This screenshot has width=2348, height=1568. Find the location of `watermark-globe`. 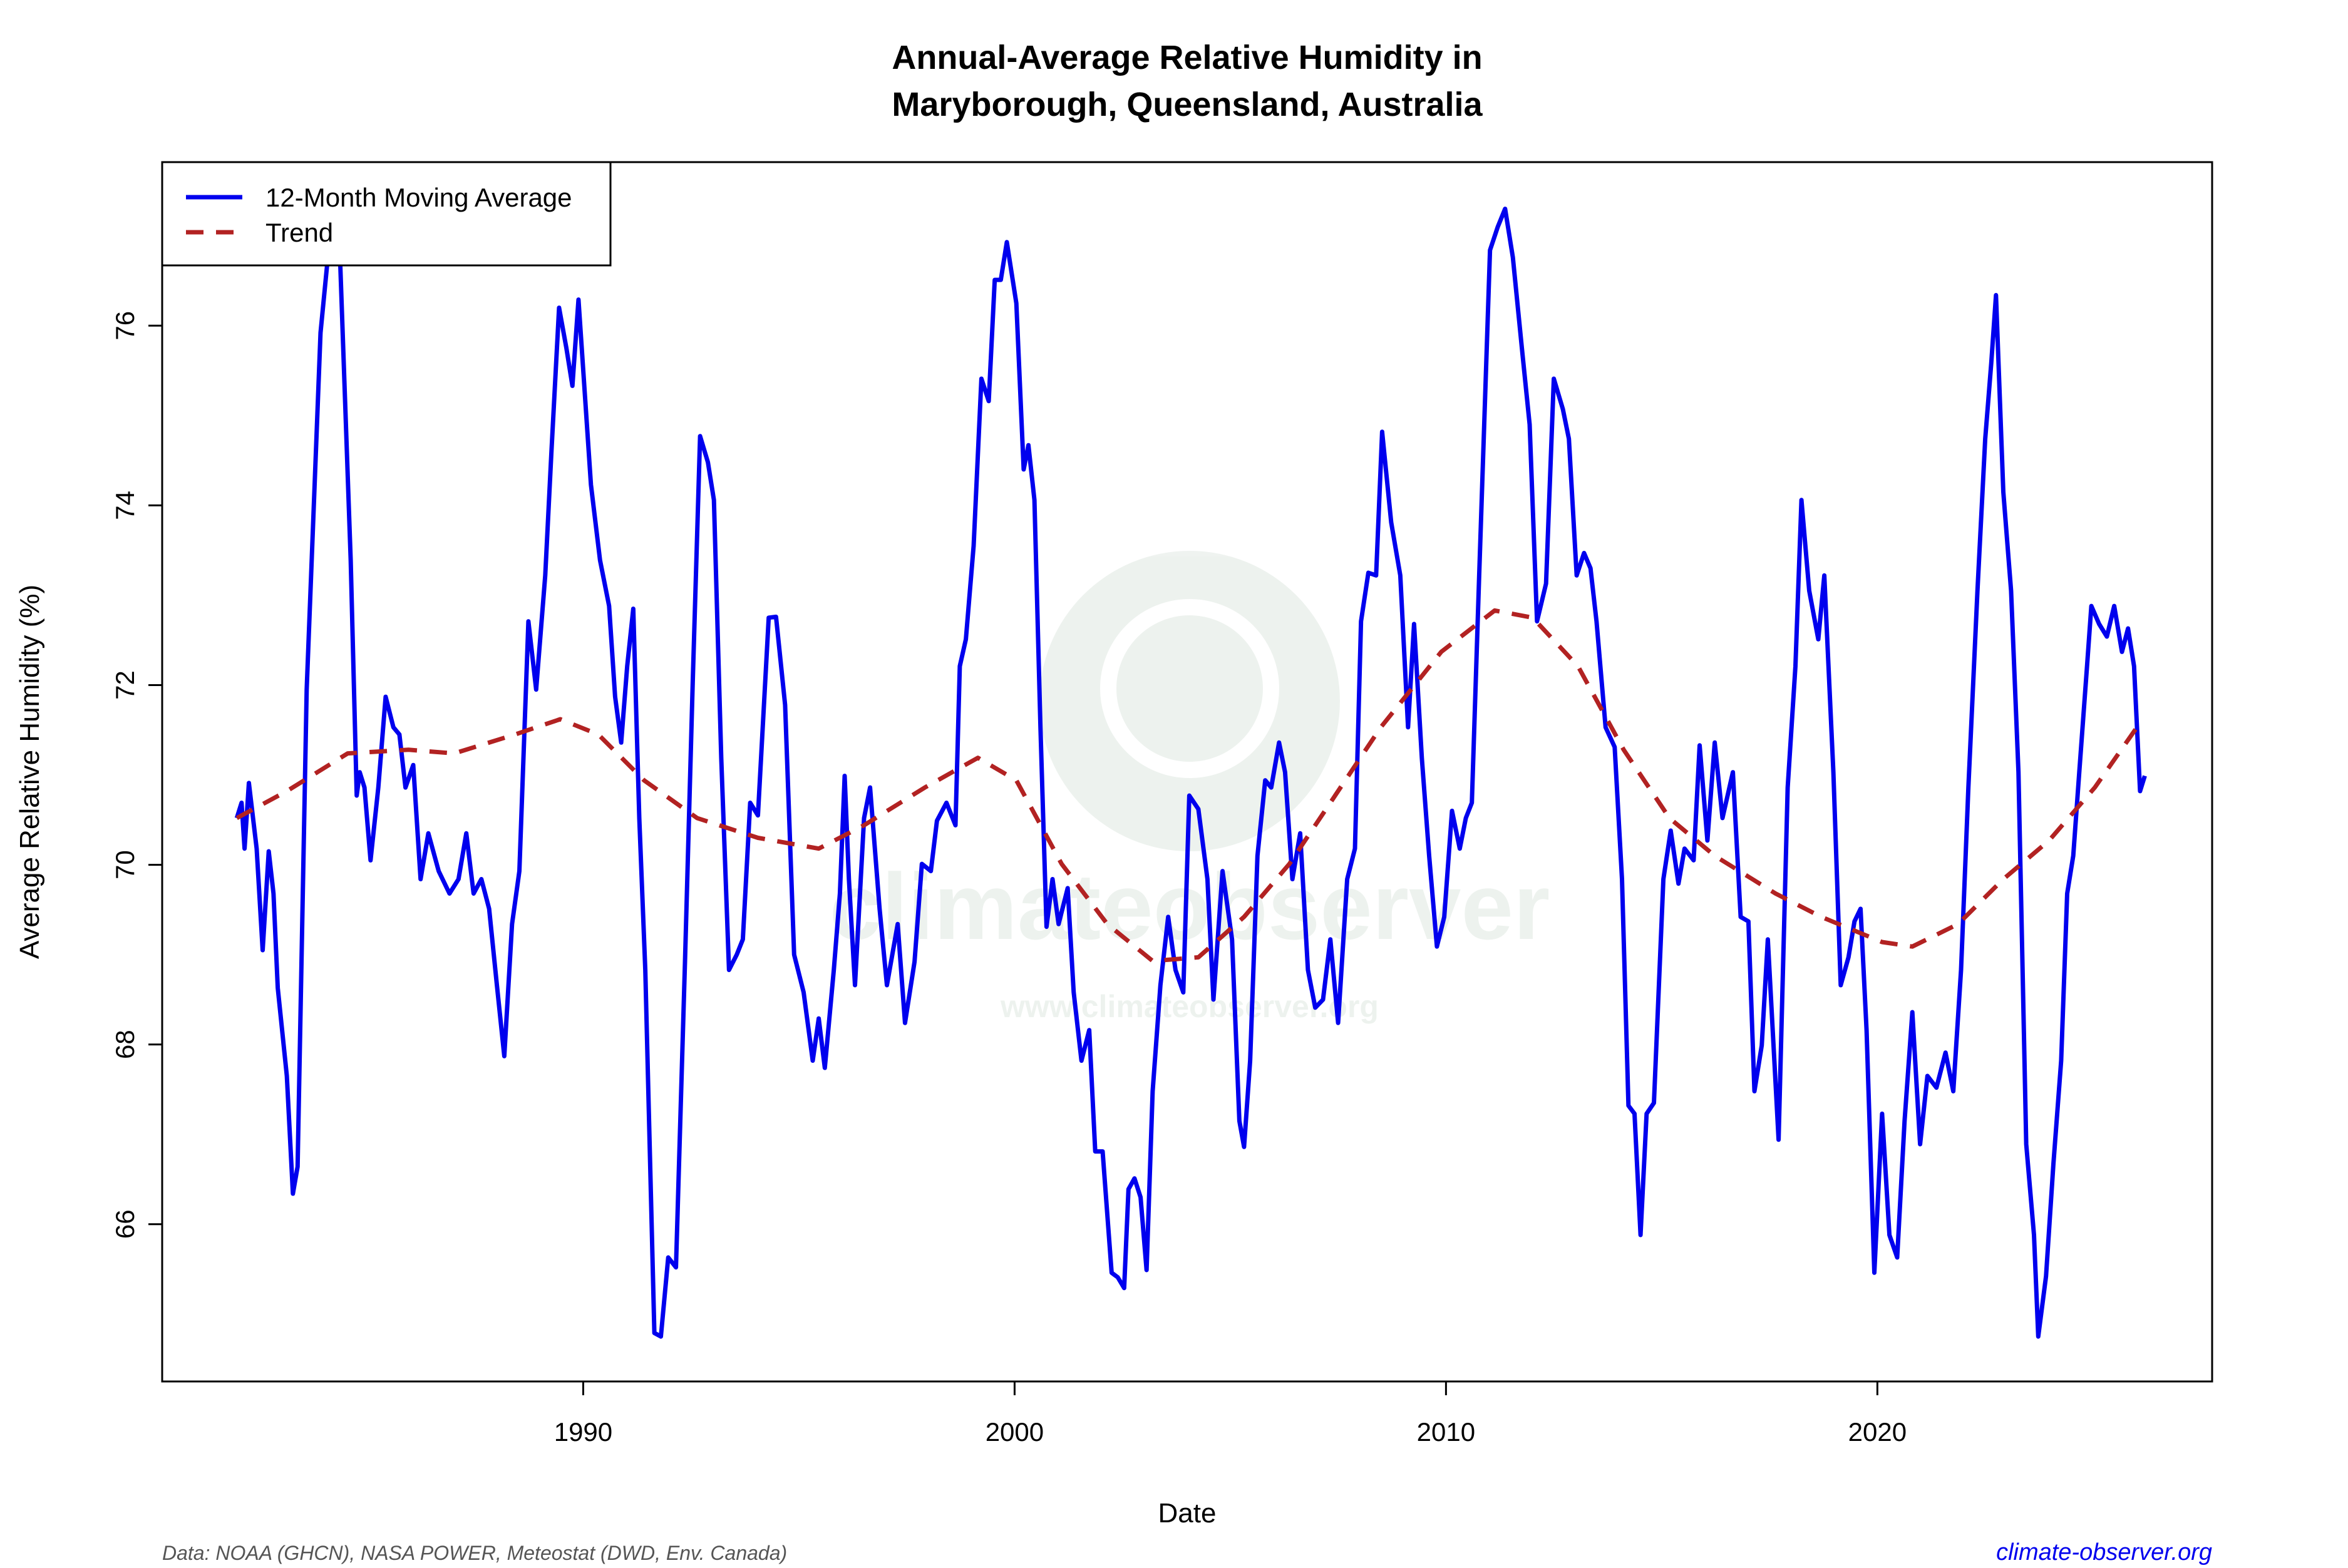

watermark-globe is located at coordinates (1189, 701).